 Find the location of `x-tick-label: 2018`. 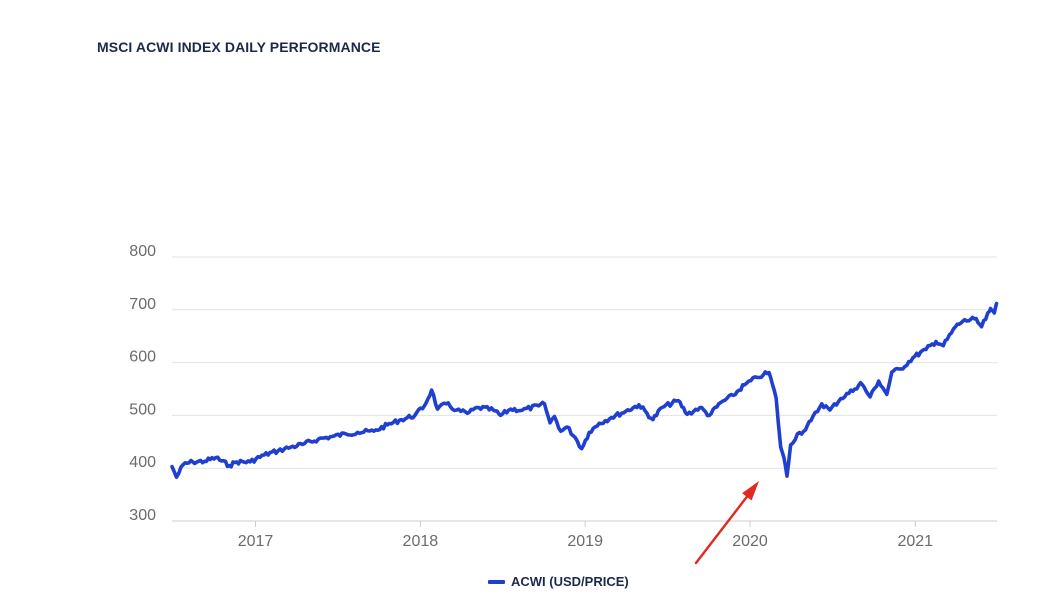

x-tick-label: 2018 is located at coordinates (421, 541).